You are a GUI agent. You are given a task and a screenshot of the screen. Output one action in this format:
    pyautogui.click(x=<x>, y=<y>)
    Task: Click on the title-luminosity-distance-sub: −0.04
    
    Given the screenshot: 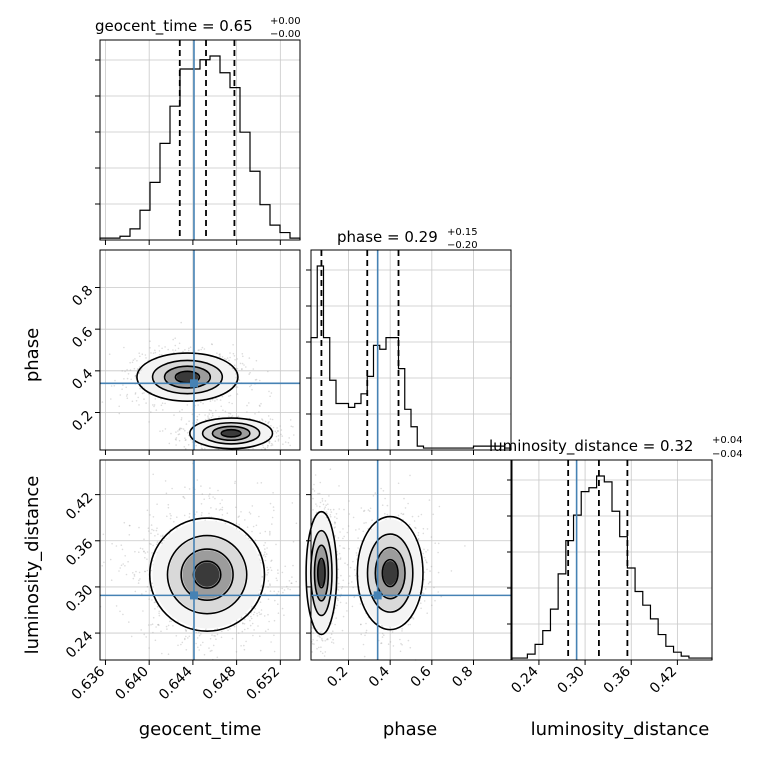 What is the action you would take?
    pyautogui.click(x=727, y=454)
    